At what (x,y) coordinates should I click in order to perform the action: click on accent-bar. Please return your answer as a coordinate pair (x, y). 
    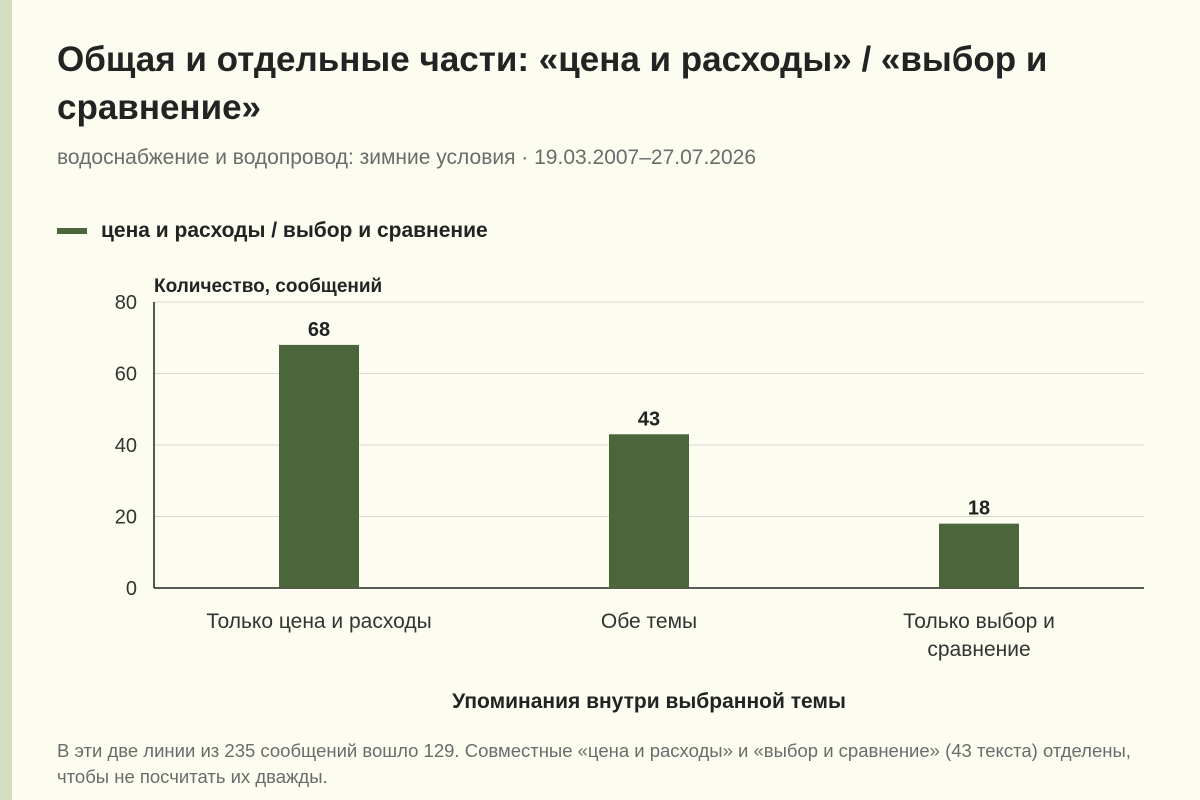
    Looking at the image, I should click on (6, 400).